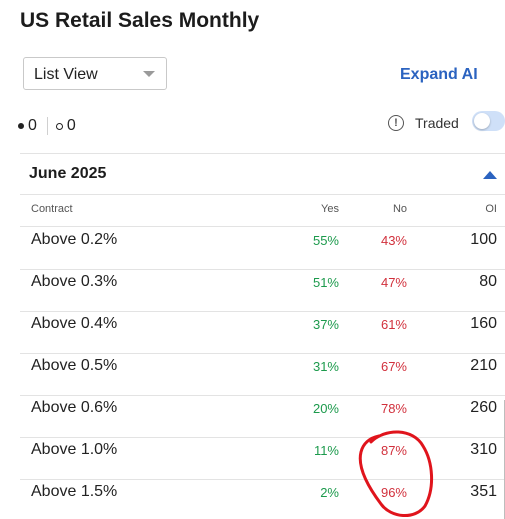 Image resolution: width=505 pixels, height=519 pixels. Describe the element at coordinates (483, 239) in the screenshot. I see `open-interest: 100` at that location.